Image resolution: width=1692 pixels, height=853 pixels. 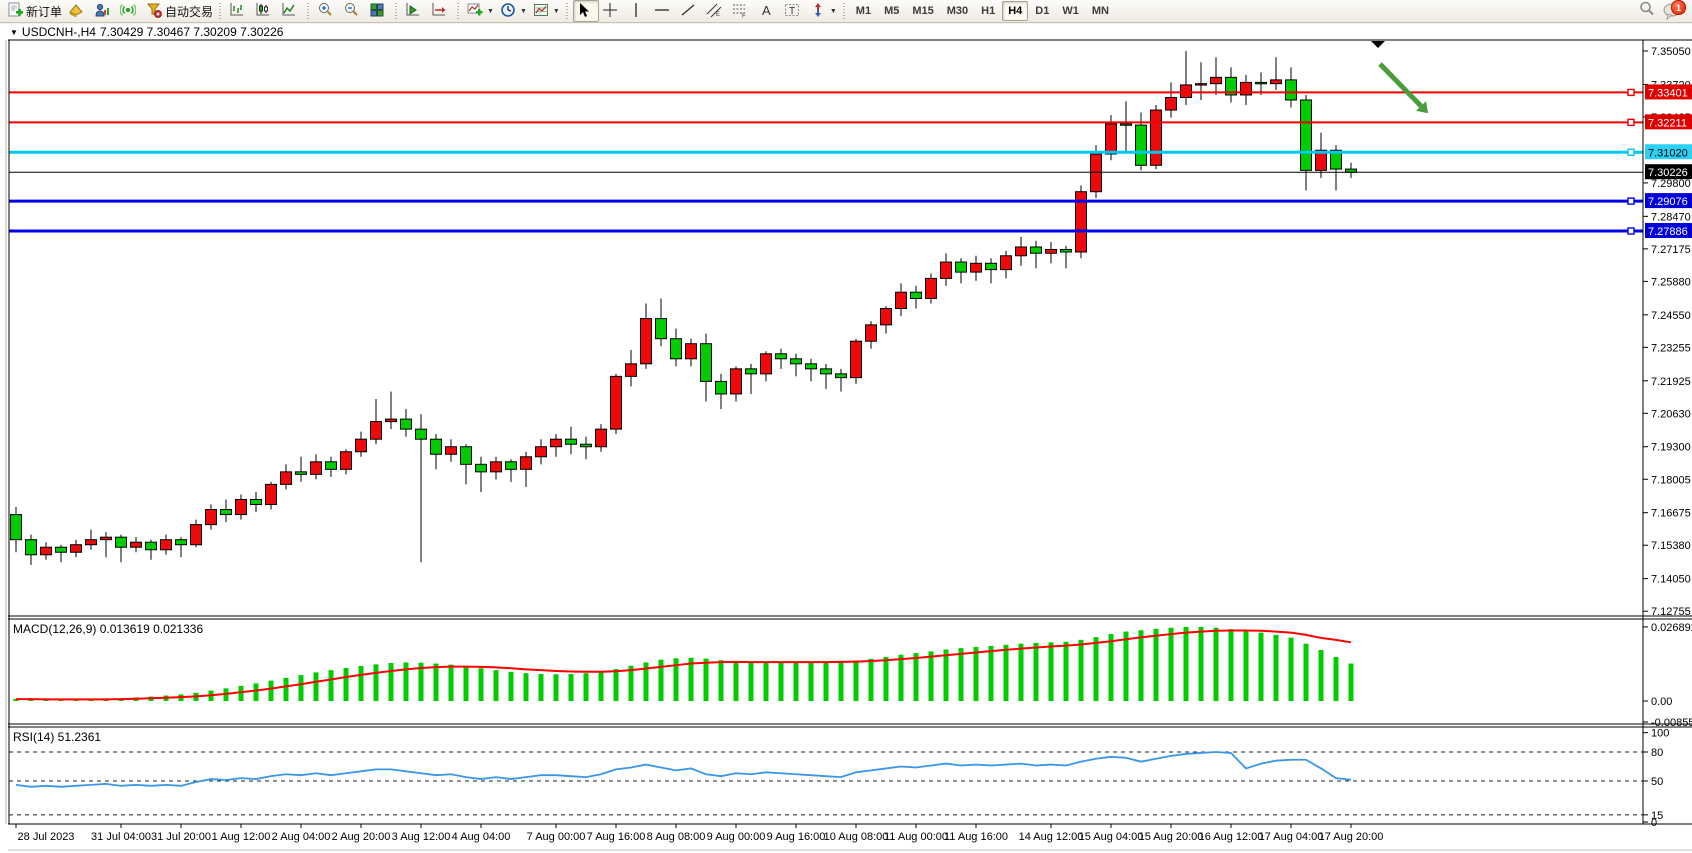 I want to click on timeframe-H4: H4, so click(x=1015, y=11).